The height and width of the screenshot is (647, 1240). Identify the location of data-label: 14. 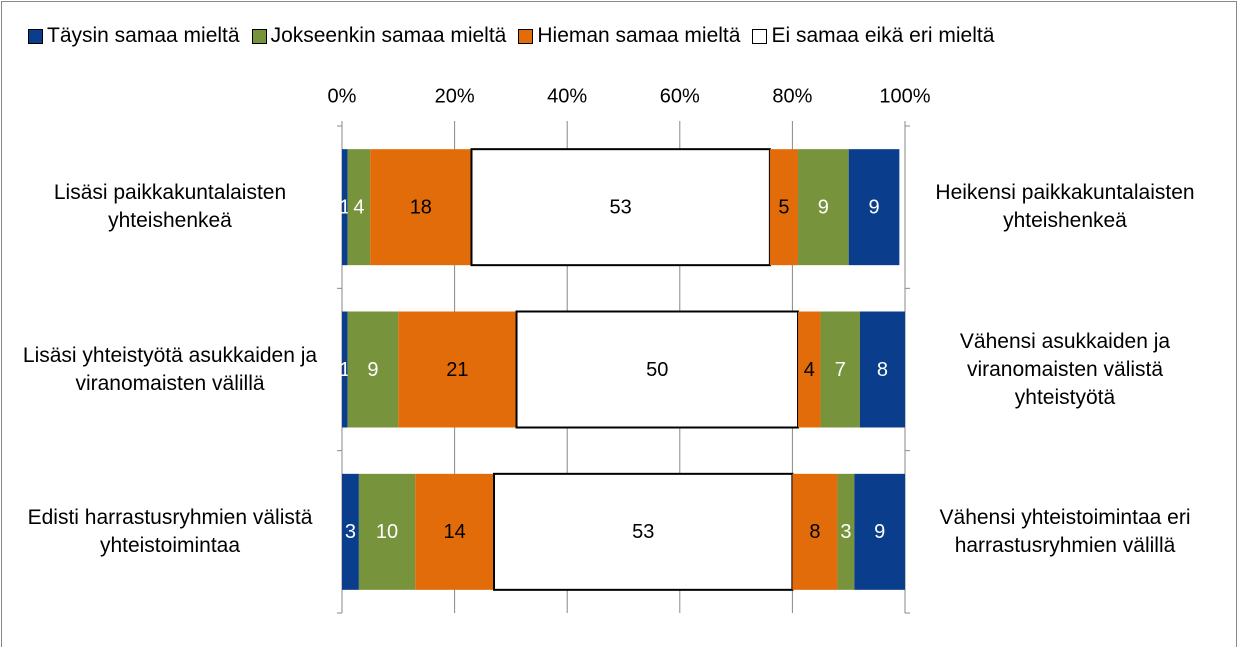
(454, 532).